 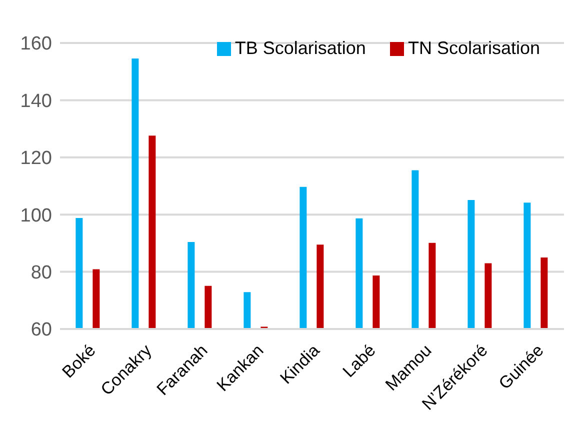 What do you see at coordinates (36, 159) in the screenshot?
I see `y-tick-label: 120` at bounding box center [36, 159].